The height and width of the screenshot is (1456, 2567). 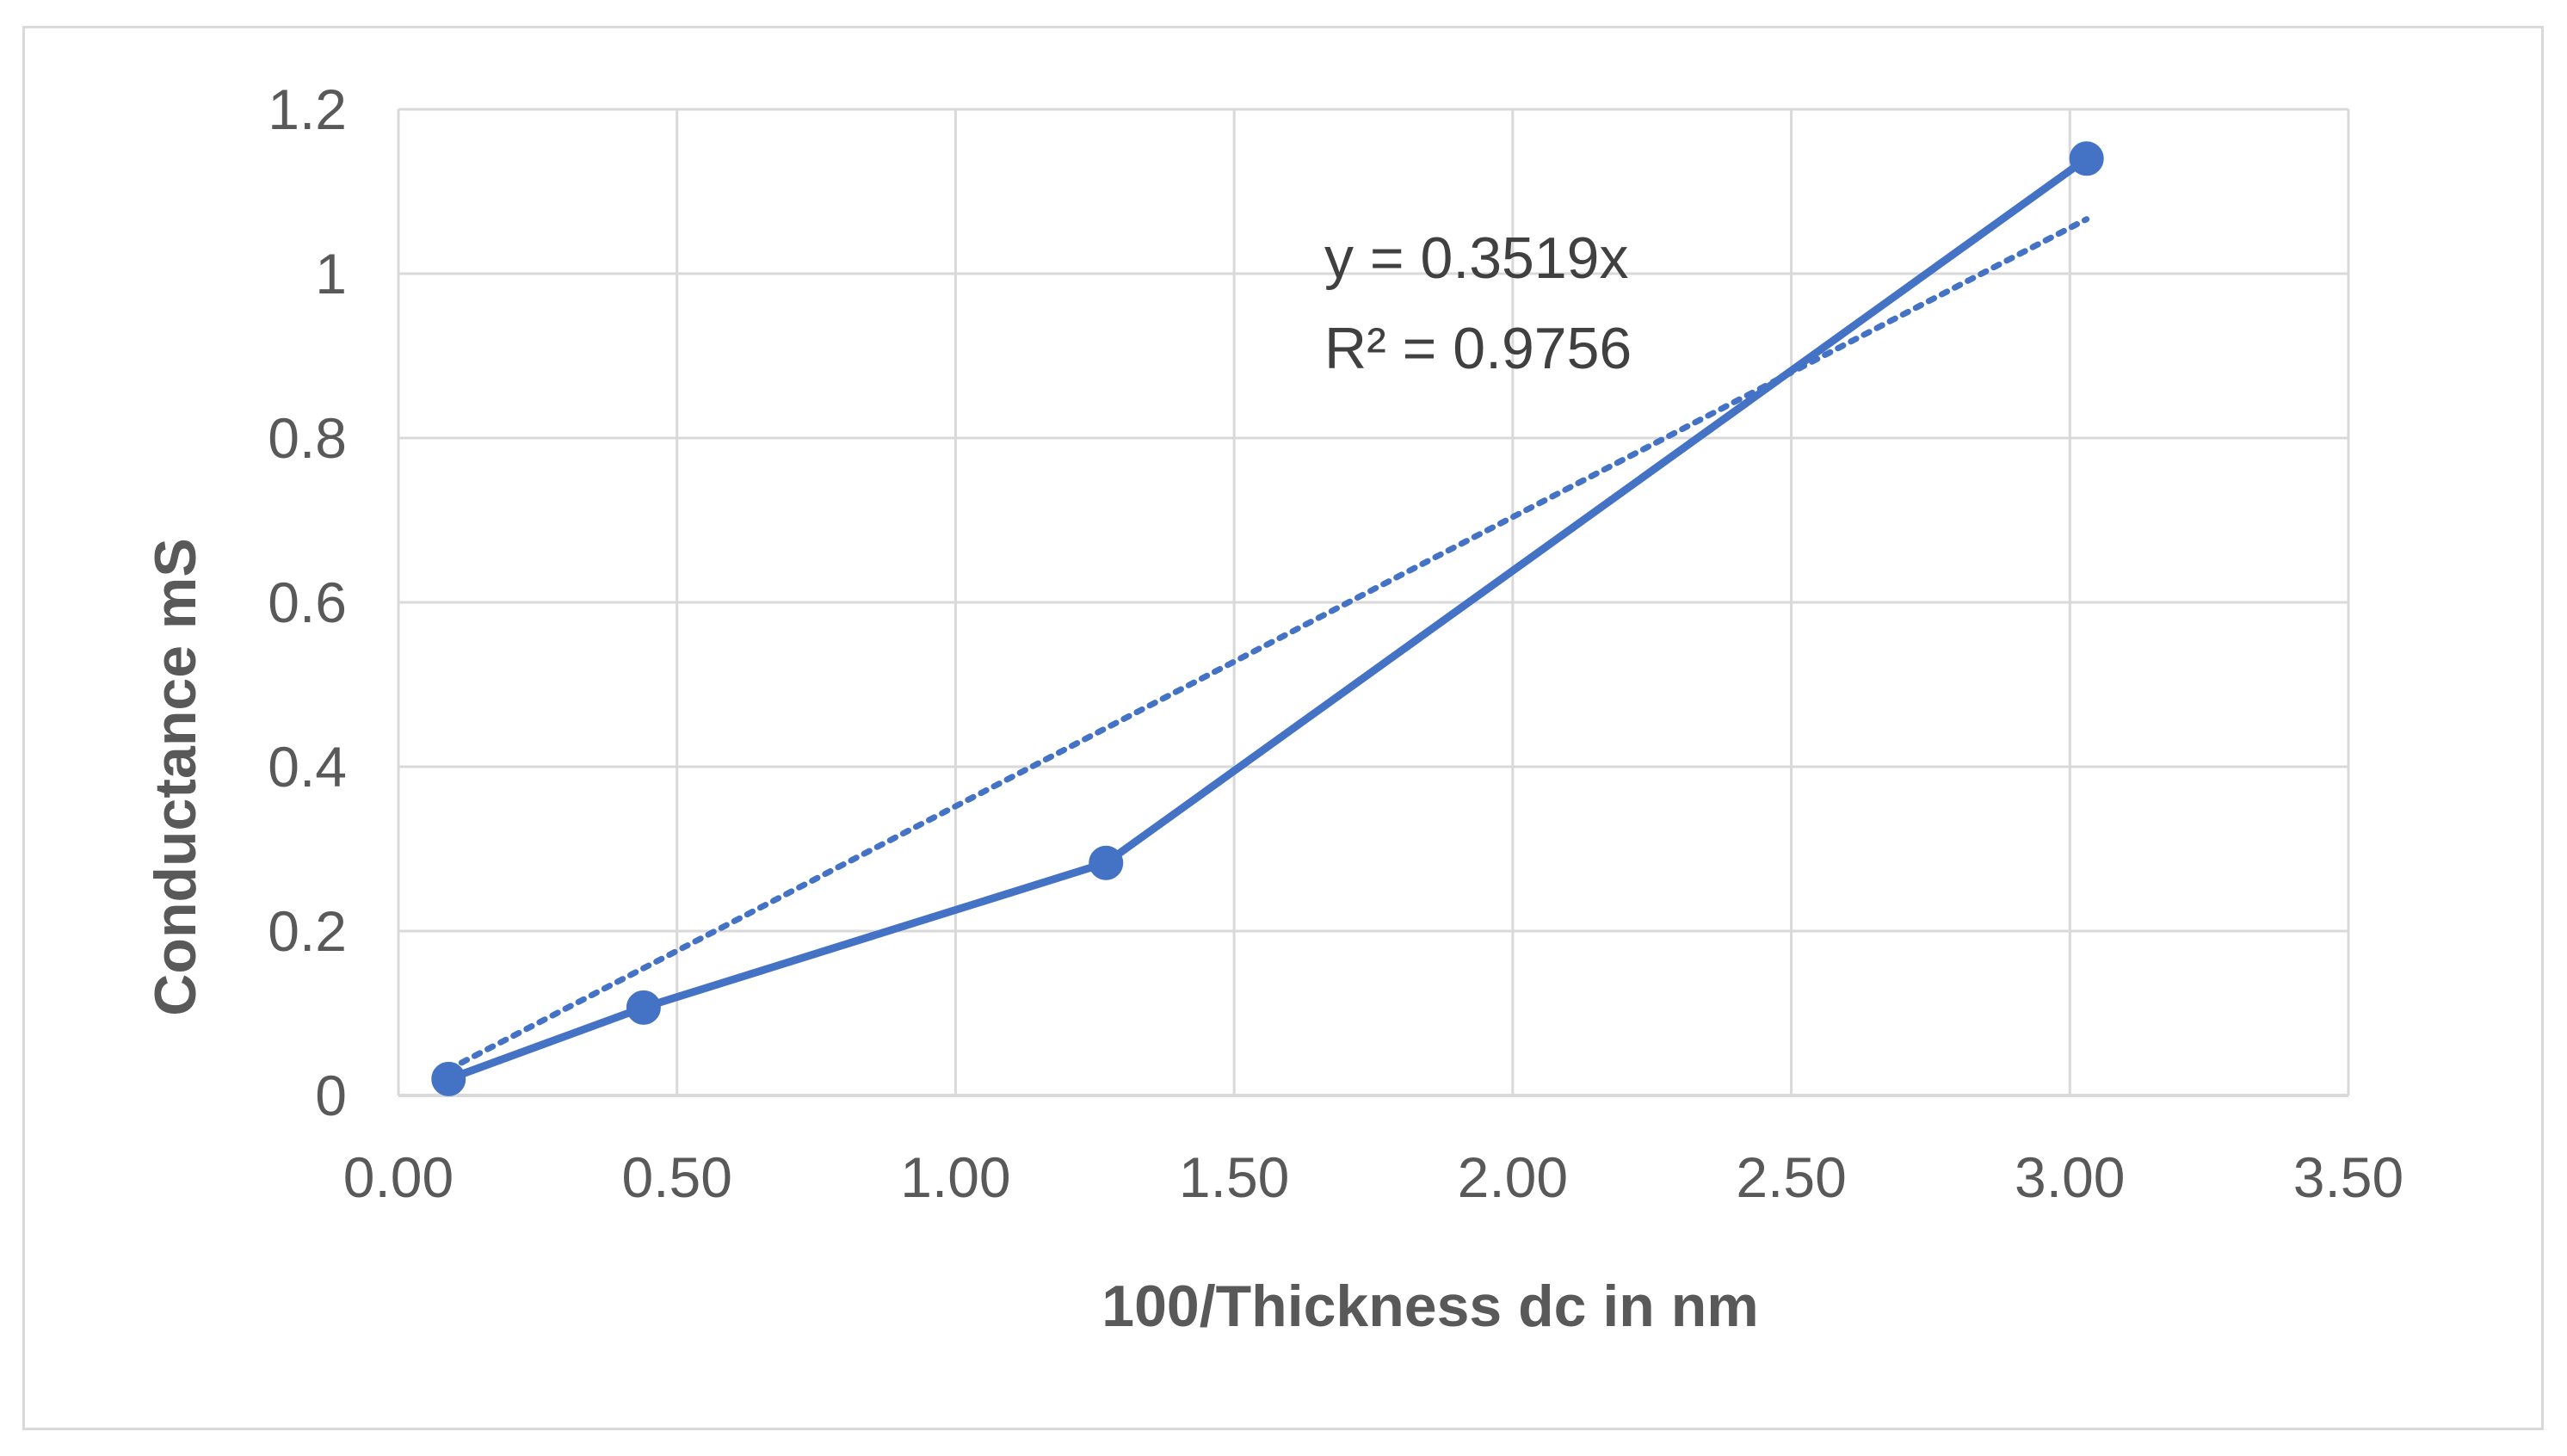 What do you see at coordinates (307, 931) in the screenshot?
I see `y-tick-label: 0.2` at bounding box center [307, 931].